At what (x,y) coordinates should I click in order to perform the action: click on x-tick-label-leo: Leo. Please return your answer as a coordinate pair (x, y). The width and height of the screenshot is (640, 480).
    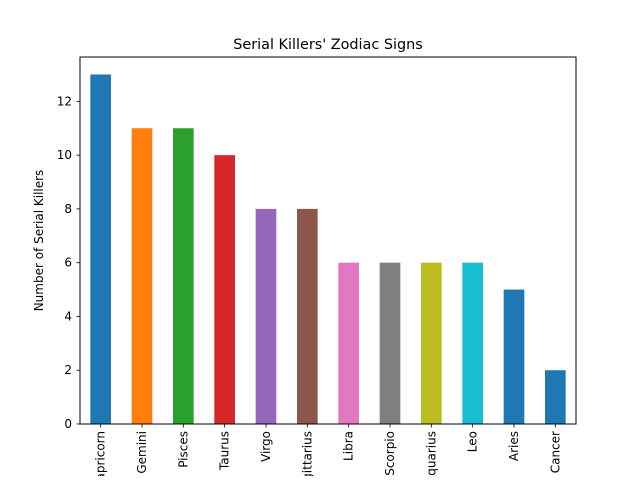
    Looking at the image, I should click on (473, 441).